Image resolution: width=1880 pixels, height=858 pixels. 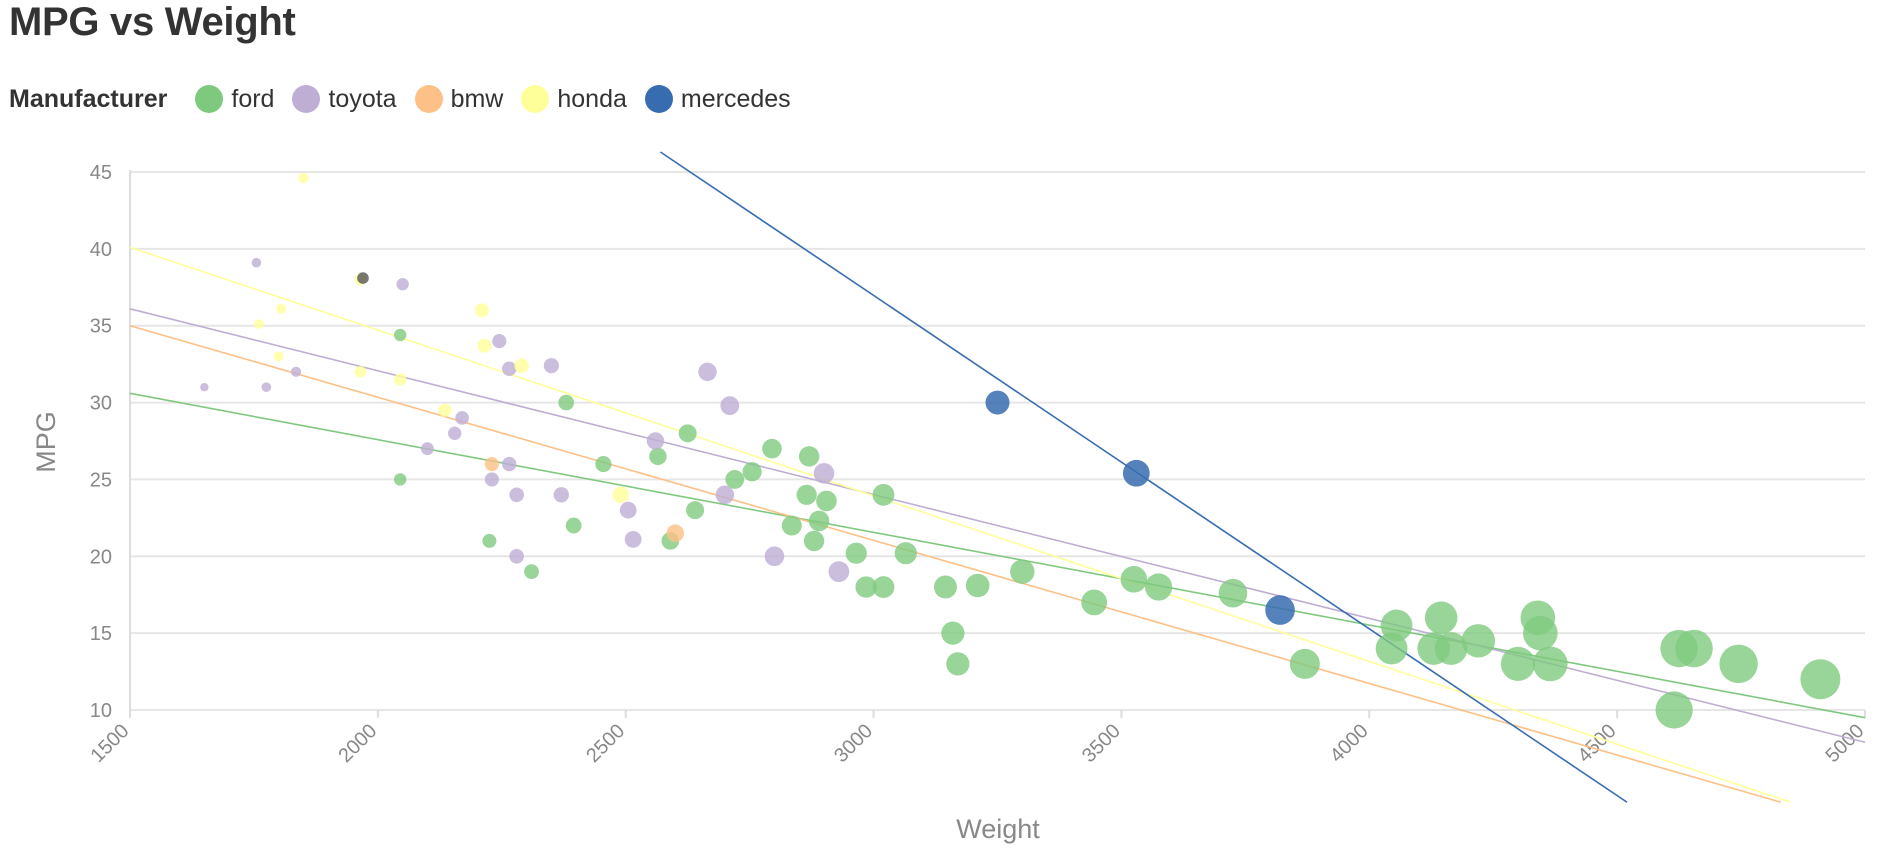 What do you see at coordinates (363, 278) in the screenshot?
I see `data-point-other` at bounding box center [363, 278].